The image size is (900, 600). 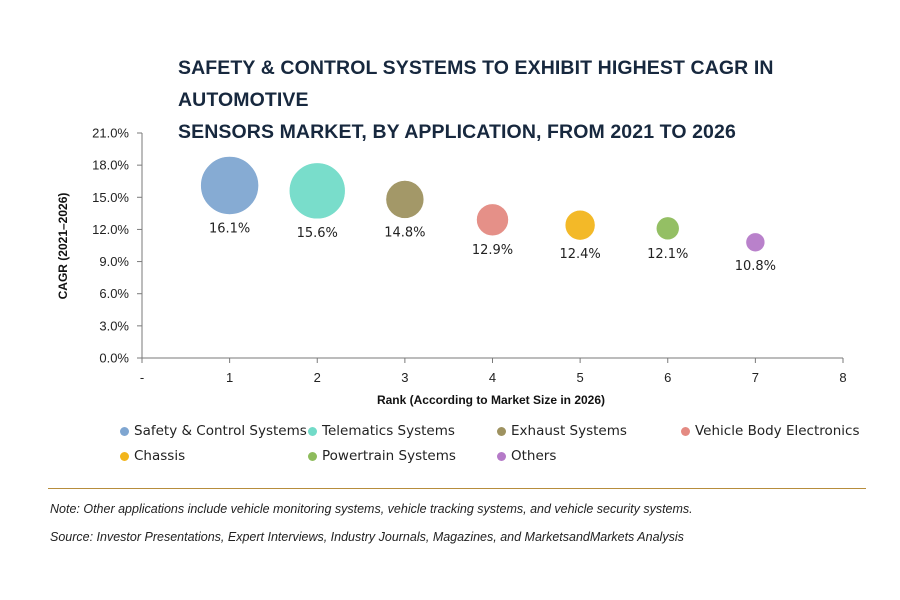 What do you see at coordinates (63, 246) in the screenshot?
I see `y-axis-title: CAGR (2021–2026)` at bounding box center [63, 246].